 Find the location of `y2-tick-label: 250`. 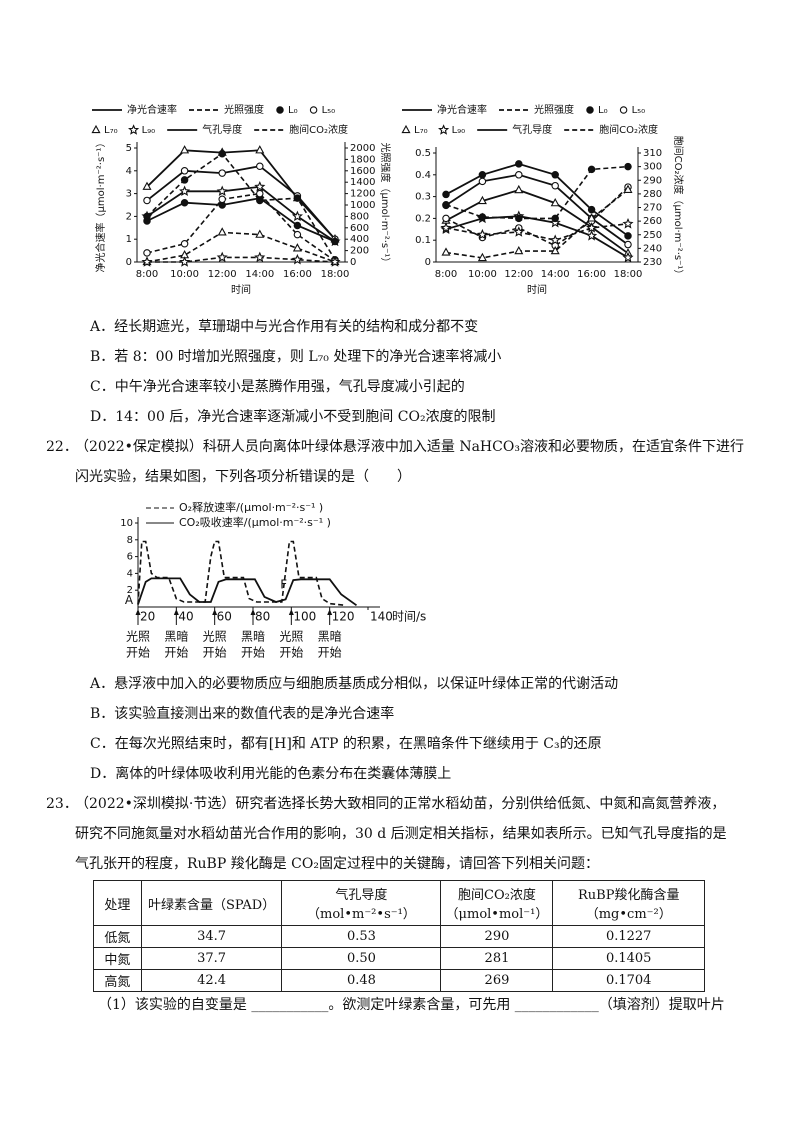

y2-tick-label: 250 is located at coordinates (652, 235).